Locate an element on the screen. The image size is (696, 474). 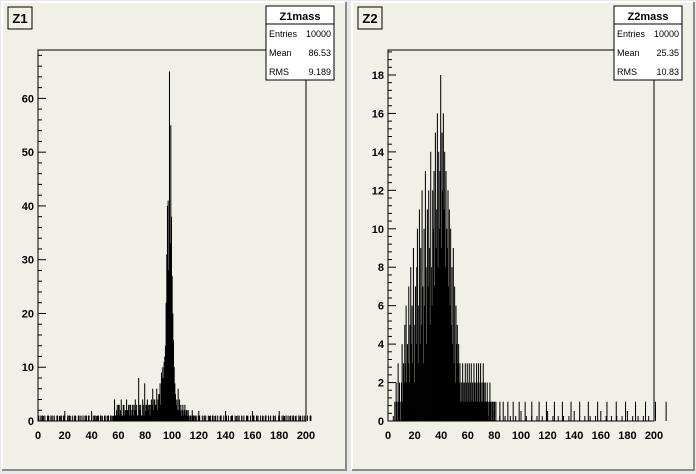
y-tick-label: 50 is located at coordinates (28, 153).